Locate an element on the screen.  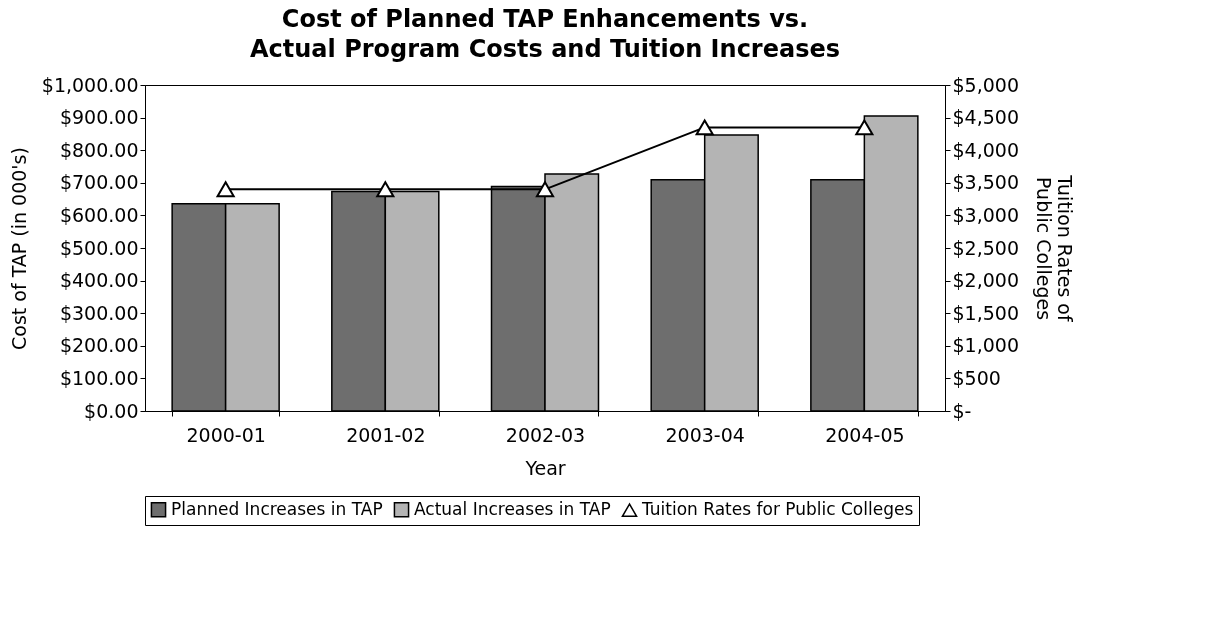
legend-label: Actual Increases in TAP is located at coordinates (512, 508).